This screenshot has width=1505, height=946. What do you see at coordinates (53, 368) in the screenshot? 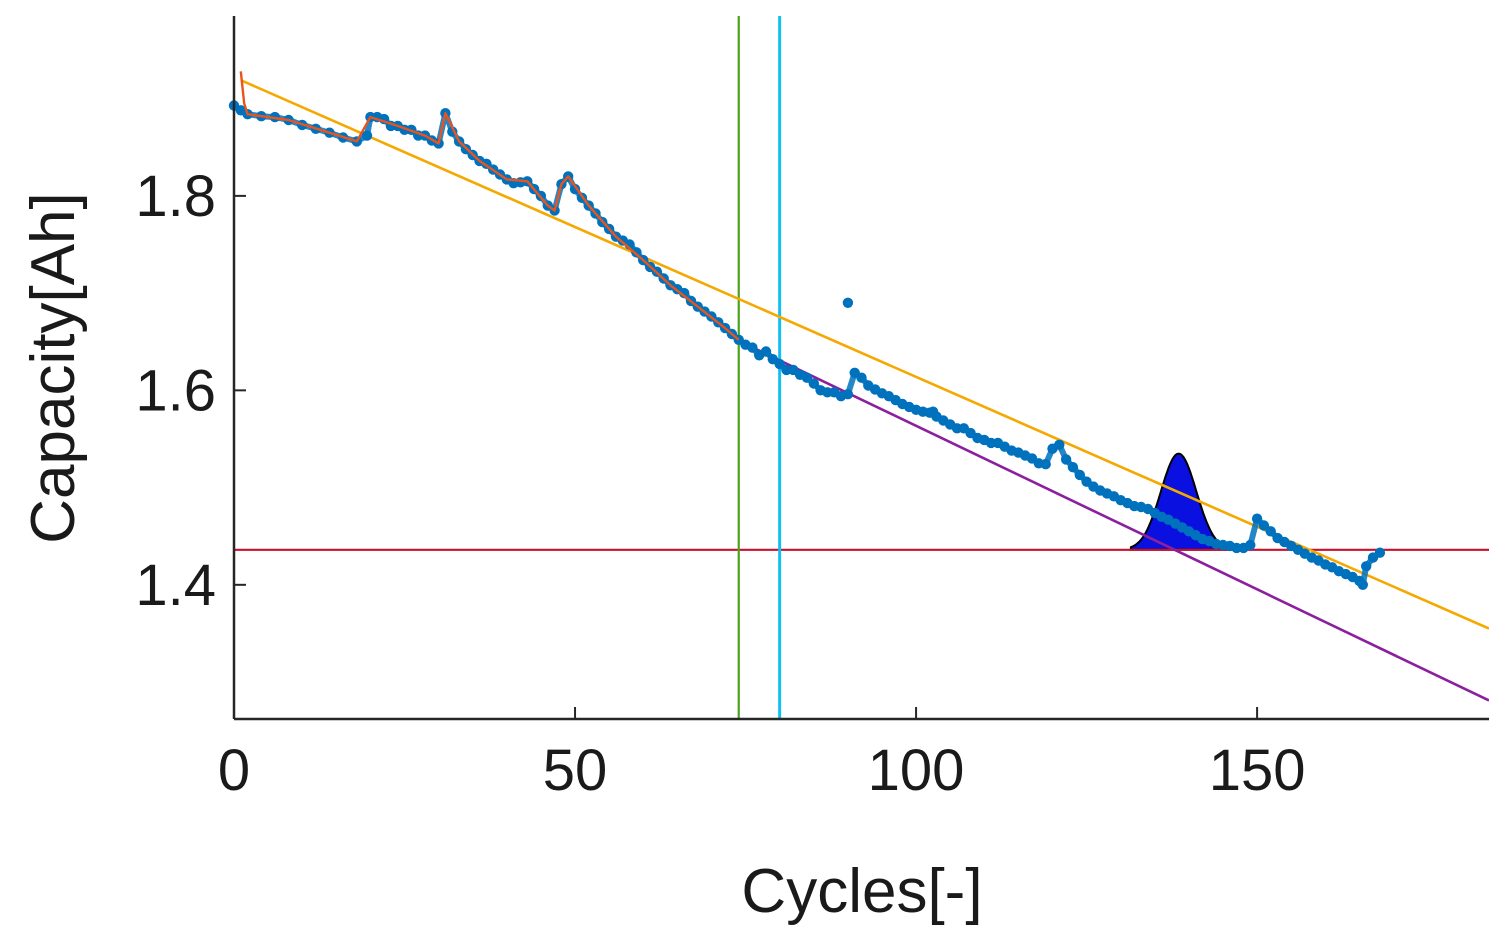
I see `y-axis-label: Capacity[Ah]` at bounding box center [53, 368].